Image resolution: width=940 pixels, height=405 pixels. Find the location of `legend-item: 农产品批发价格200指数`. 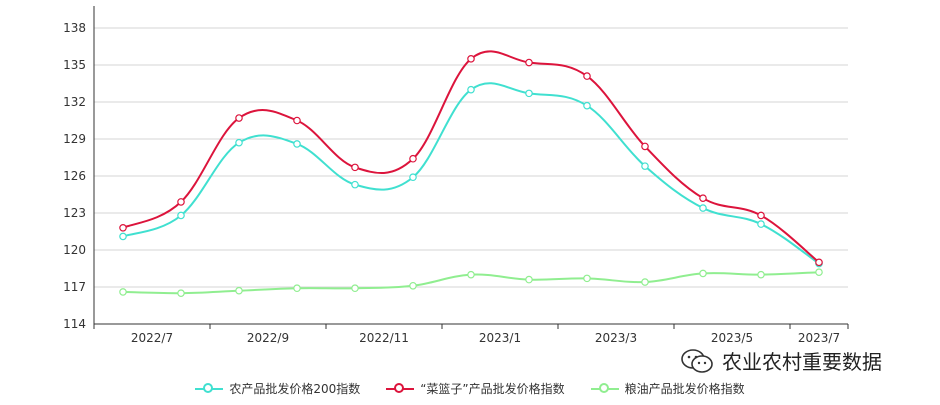

legend-item: 农产品批发价格200指数 is located at coordinates (277, 388).